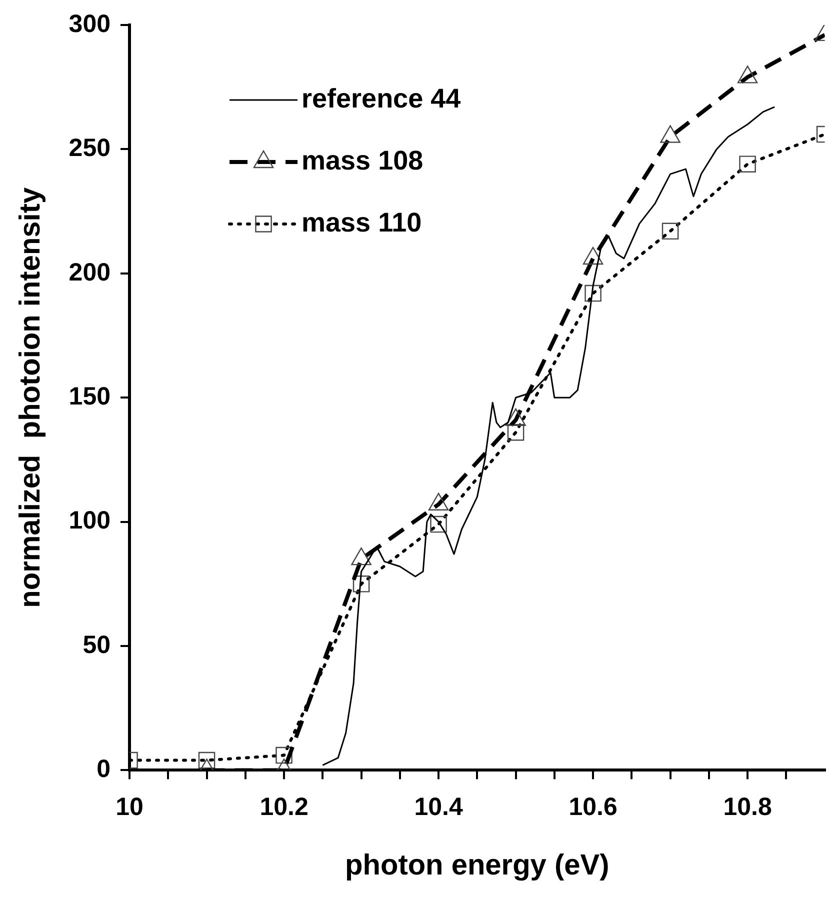 This screenshot has width=837, height=898. What do you see at coordinates (363, 160) in the screenshot?
I see `legend-label: mass 108` at bounding box center [363, 160].